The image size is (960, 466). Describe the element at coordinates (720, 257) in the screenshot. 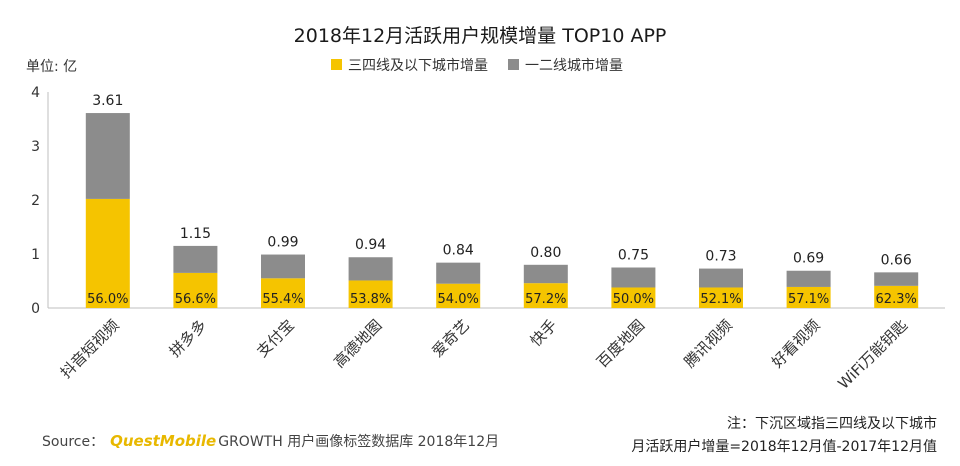

I see `bar-total-label: 0.73` at that location.